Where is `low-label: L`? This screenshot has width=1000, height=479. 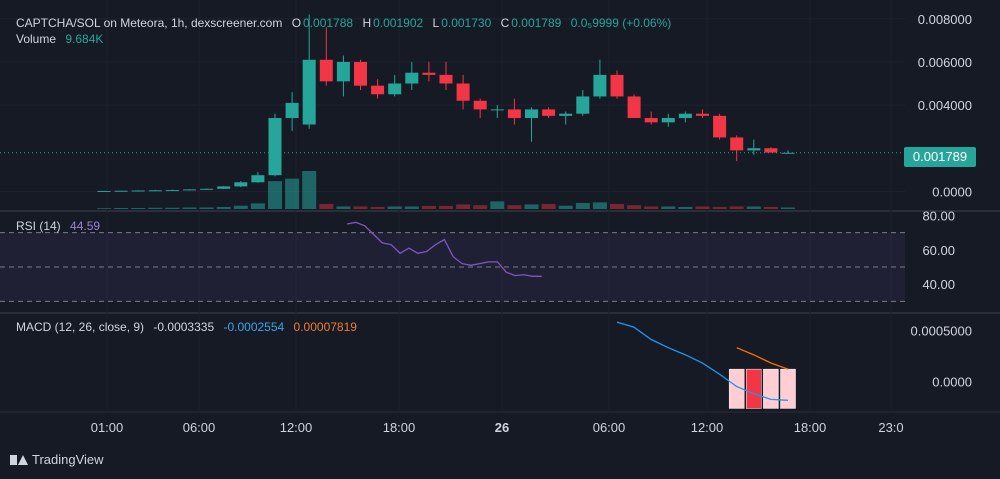
low-label: L is located at coordinates (436, 23).